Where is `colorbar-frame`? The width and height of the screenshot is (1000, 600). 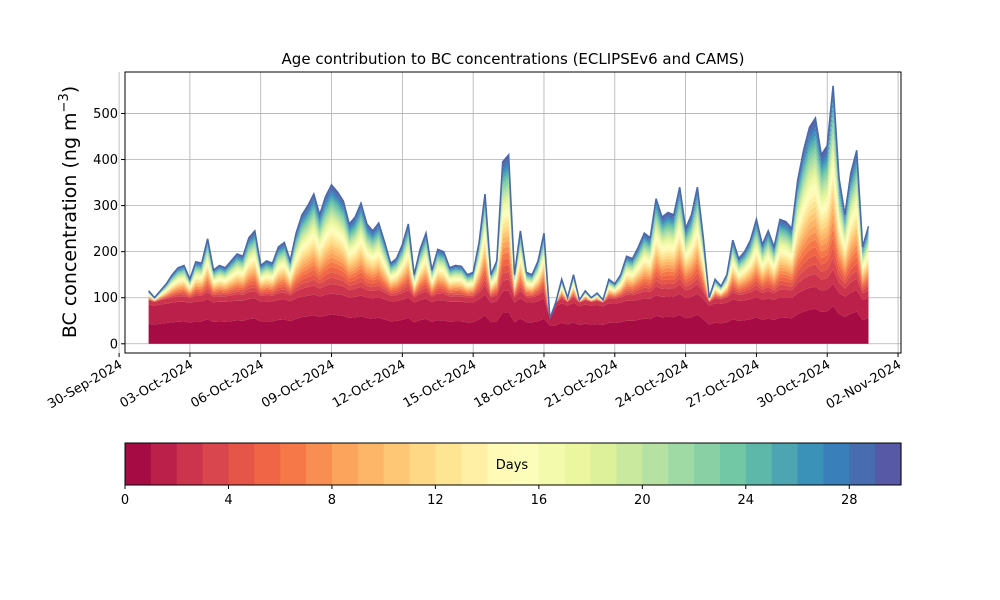 colorbar-frame is located at coordinates (513, 464).